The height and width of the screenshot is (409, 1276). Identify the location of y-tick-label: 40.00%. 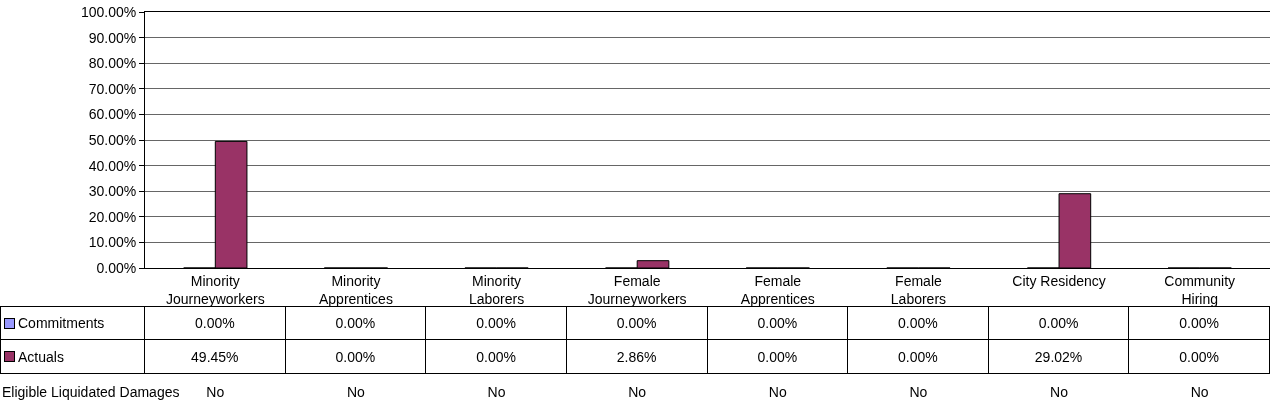
(112, 165).